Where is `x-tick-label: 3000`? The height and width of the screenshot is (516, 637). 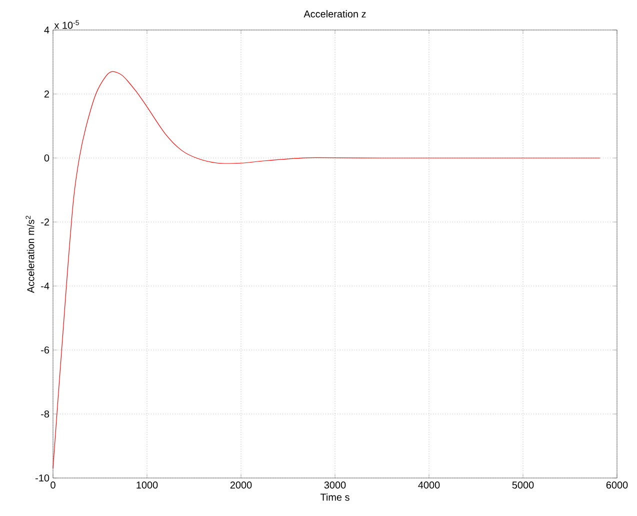 x-tick-label: 3000 is located at coordinates (335, 485).